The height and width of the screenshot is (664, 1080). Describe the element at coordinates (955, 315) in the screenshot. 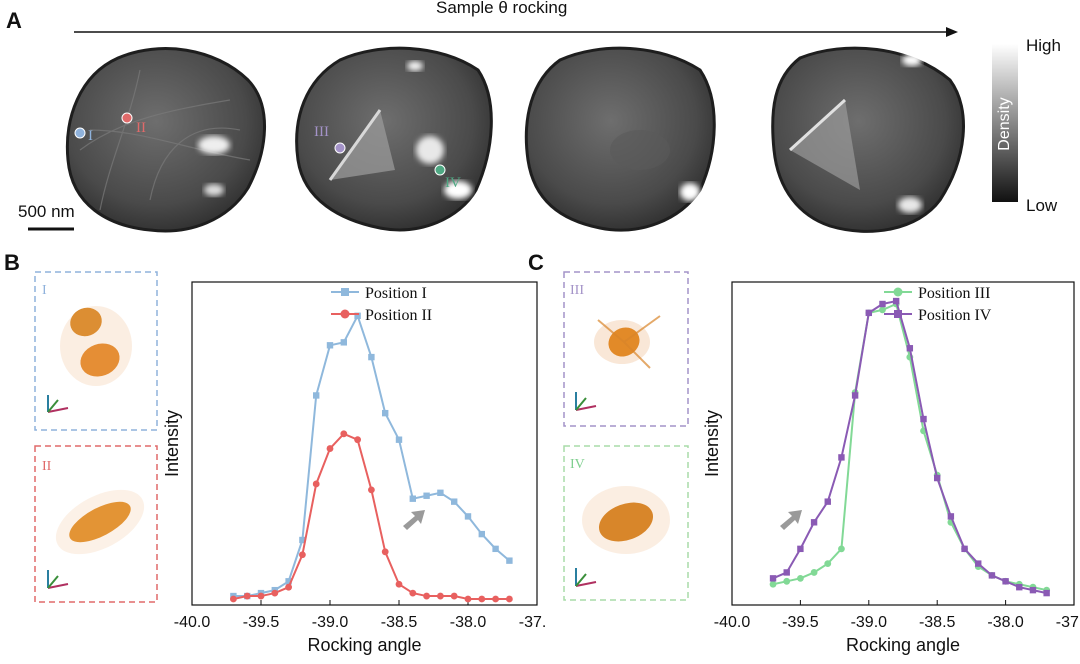

I see `legend-label: Position IV` at that location.